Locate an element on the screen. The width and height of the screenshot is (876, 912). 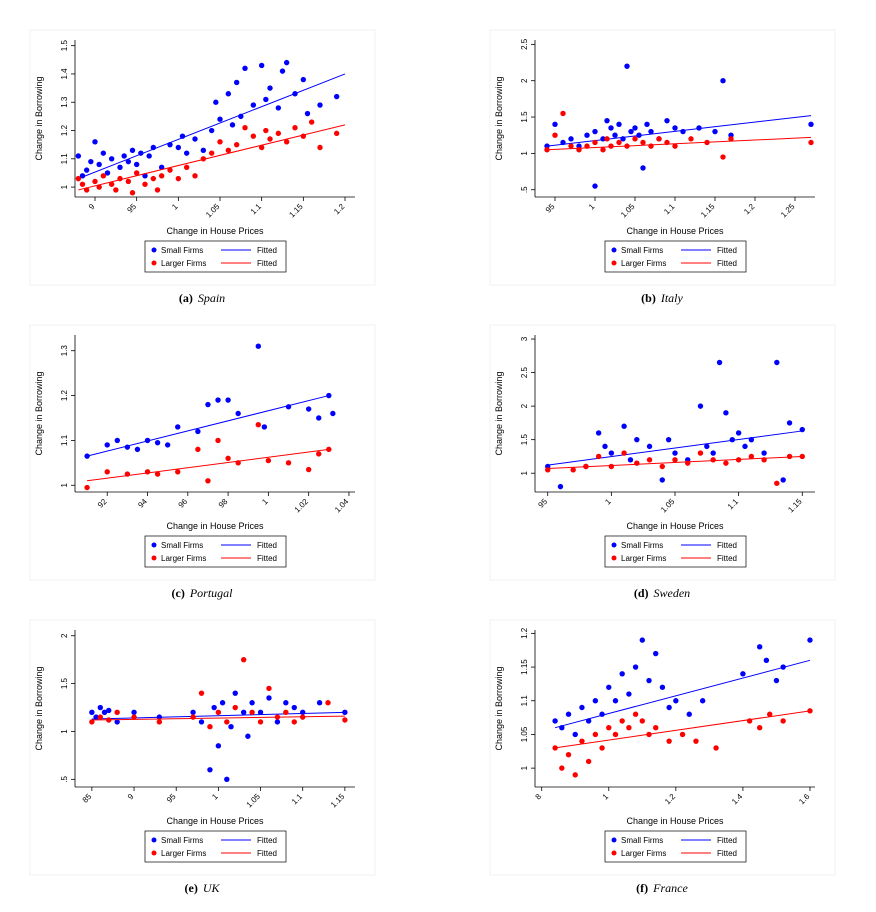
x-axis-title: Change in House Prices is located at coordinates (215, 821).